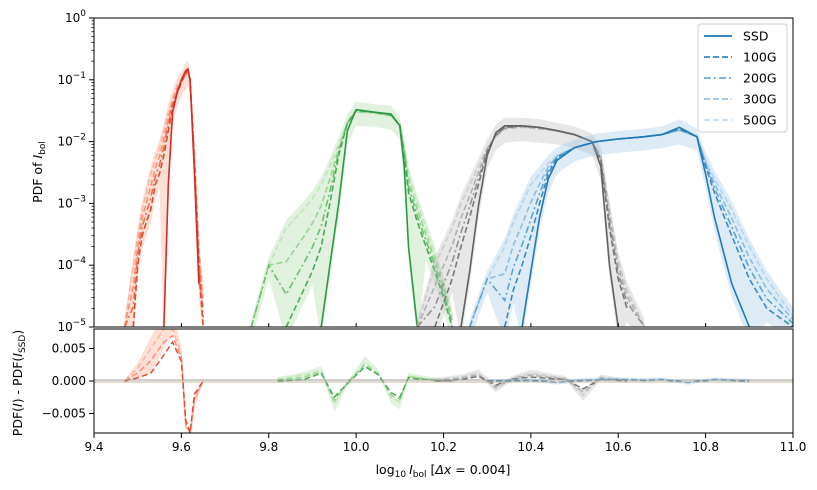 The height and width of the screenshot is (490, 817). I want to click on top-ytick-label: 10⁻¹, so click(71, 79).